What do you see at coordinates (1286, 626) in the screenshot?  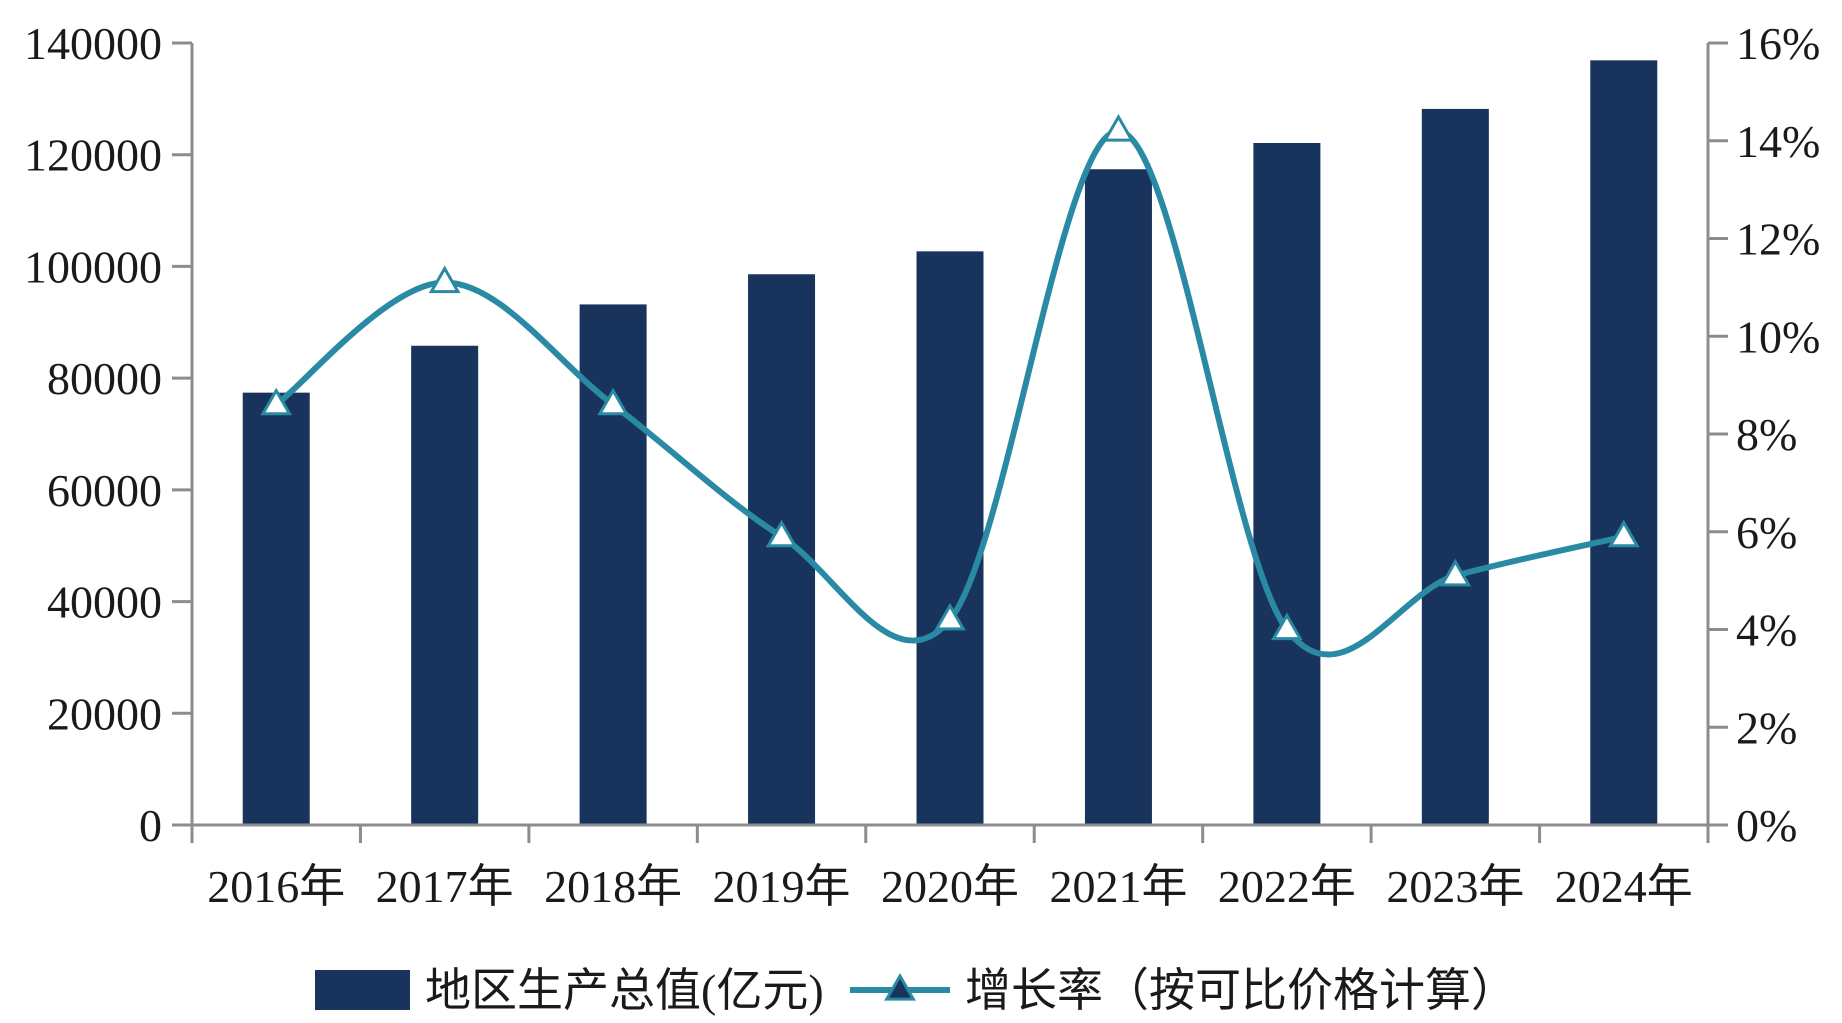 I see `growth-rate-point-2022年` at bounding box center [1286, 626].